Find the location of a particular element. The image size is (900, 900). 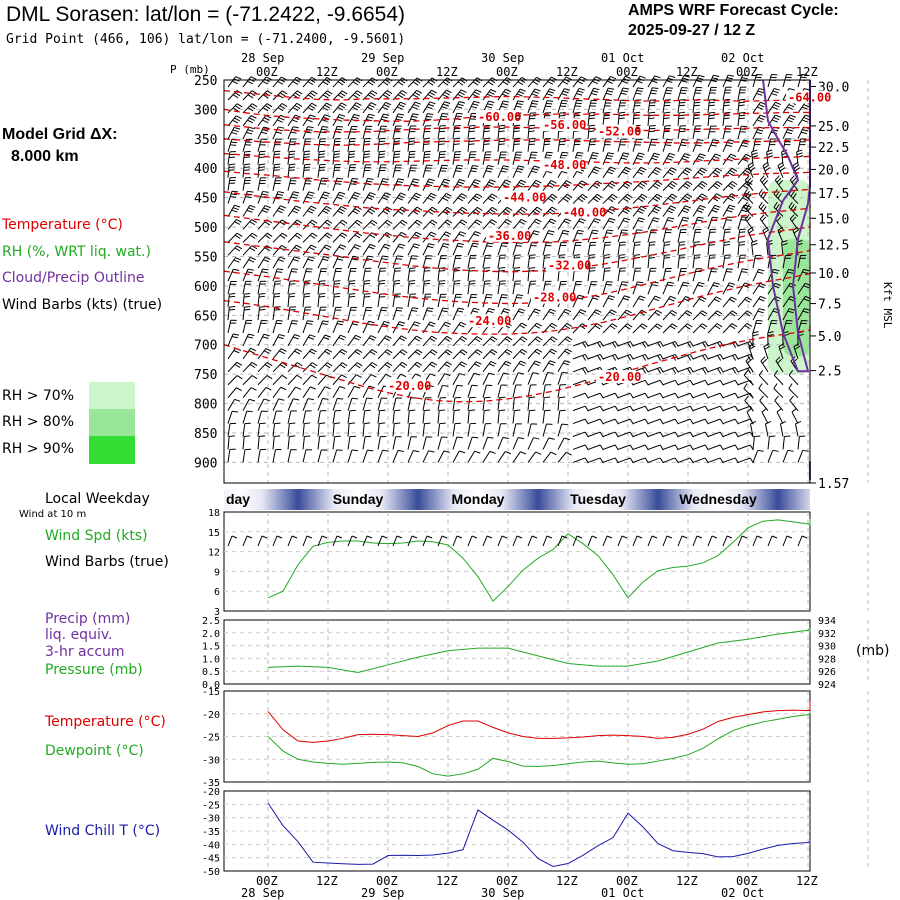

contour-label-bg is located at coordinates (561, 125).